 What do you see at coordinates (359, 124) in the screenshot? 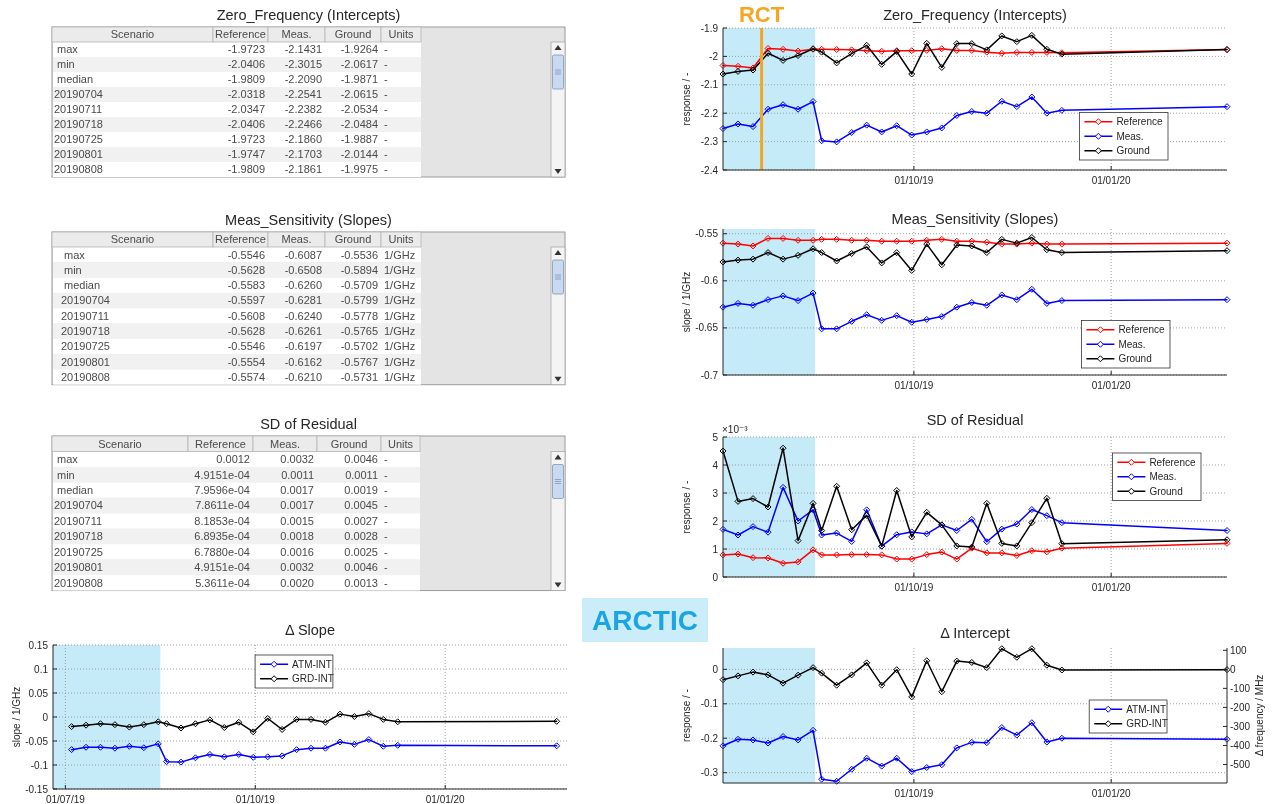
I see `text: -2.0484` at bounding box center [359, 124].